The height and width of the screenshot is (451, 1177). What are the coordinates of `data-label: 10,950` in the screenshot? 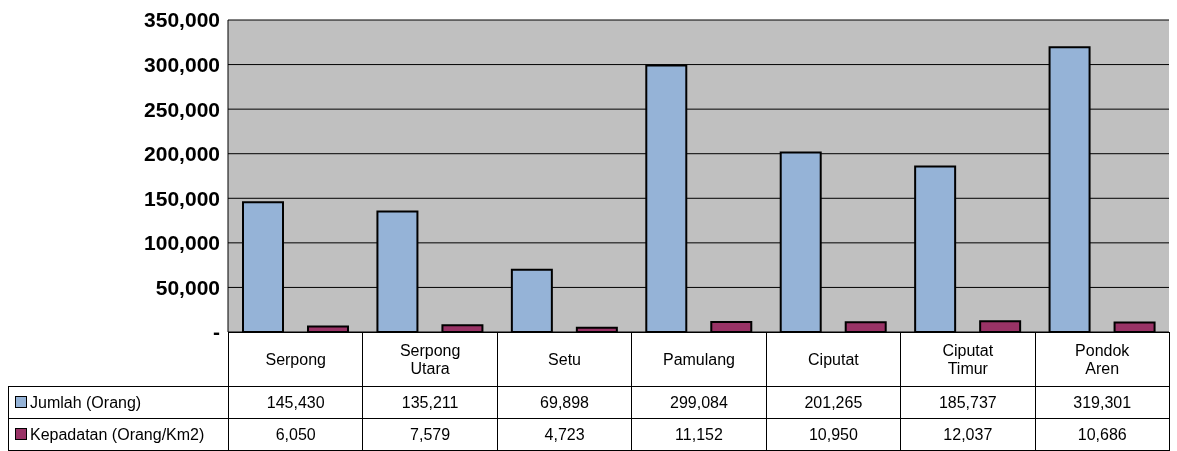 It's located at (833, 434).